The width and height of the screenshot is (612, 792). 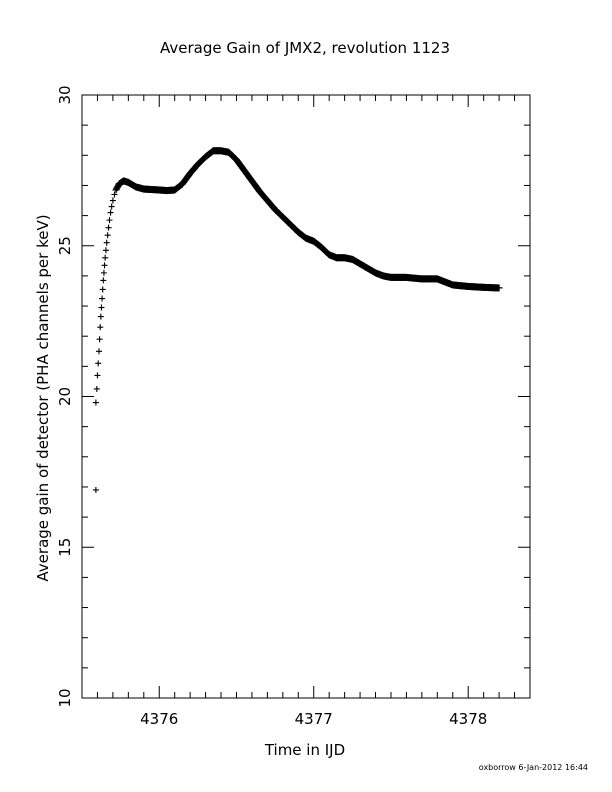 I want to click on x-tick-label: 4378, so click(x=468, y=719).